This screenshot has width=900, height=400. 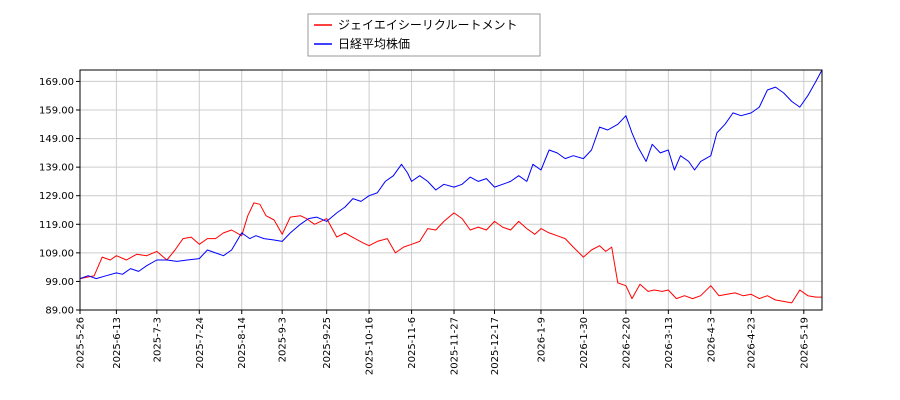 I want to click on legend: ジェイエイシーリクルートメント 日経平均株価, so click(x=424, y=35).